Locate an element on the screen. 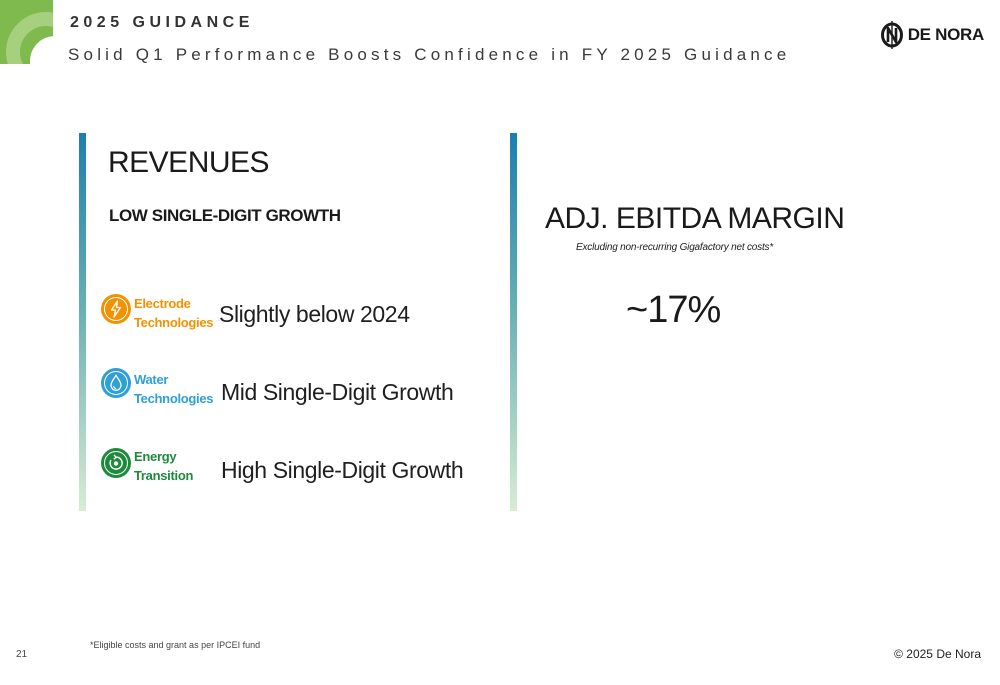  segment-name-electrode: Electrode Technologies is located at coordinates (174, 313).